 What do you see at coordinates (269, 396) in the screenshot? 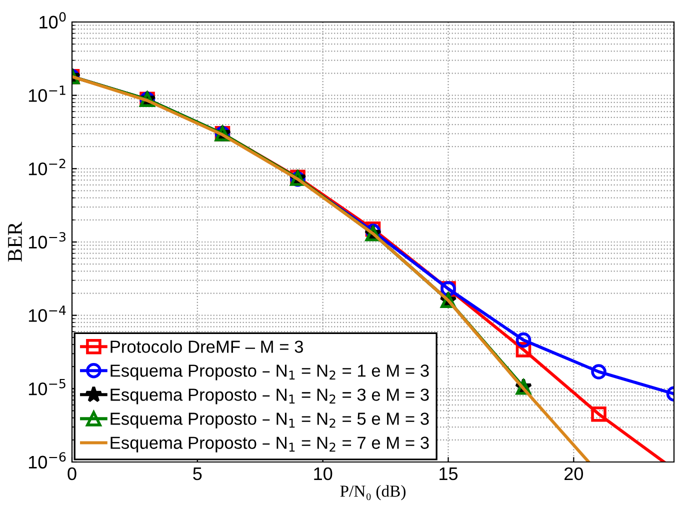
I see `legend-label: Esquema Proposto – N$_{1}$ = N$_{2}$ = 3 e M = 3` at bounding box center [269, 396].